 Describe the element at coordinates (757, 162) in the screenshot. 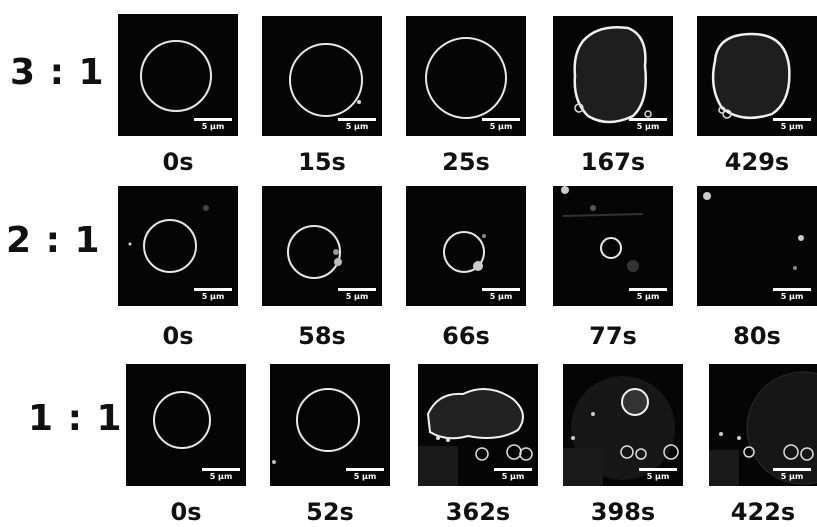

I see `time-label: 429s` at that location.